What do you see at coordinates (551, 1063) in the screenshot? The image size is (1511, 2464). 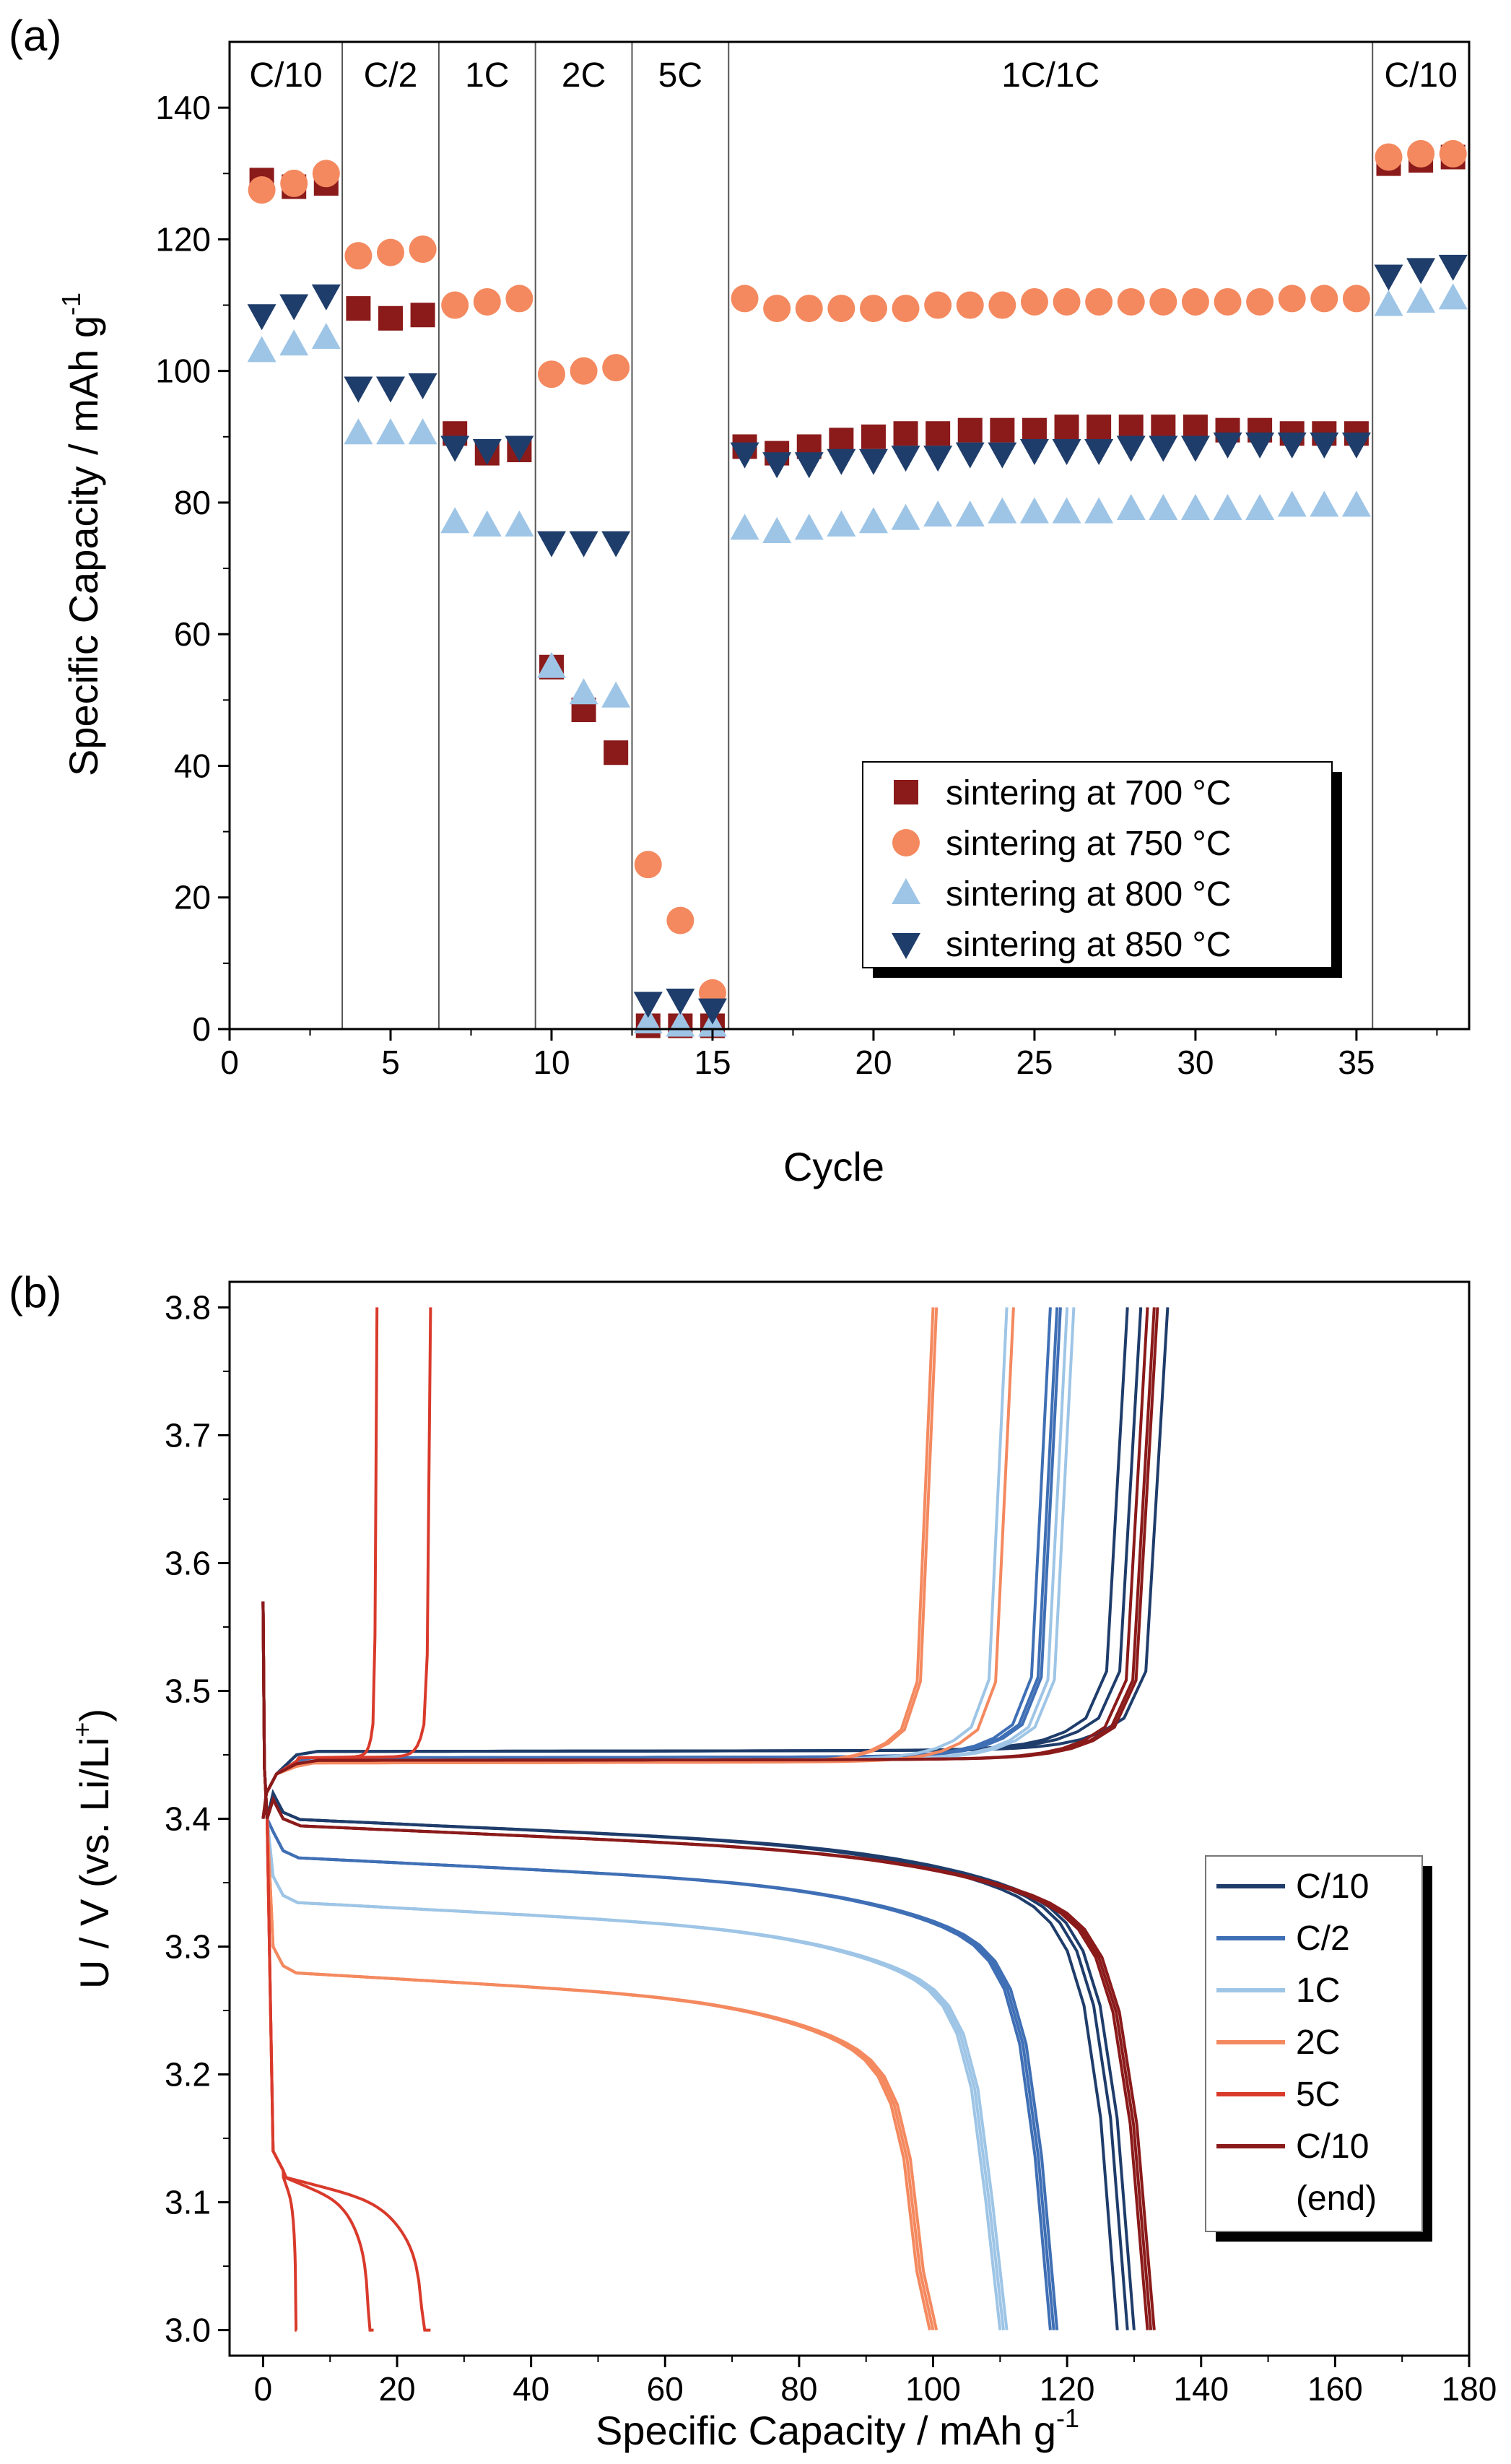 I see `x-tick-label: 10` at bounding box center [551, 1063].